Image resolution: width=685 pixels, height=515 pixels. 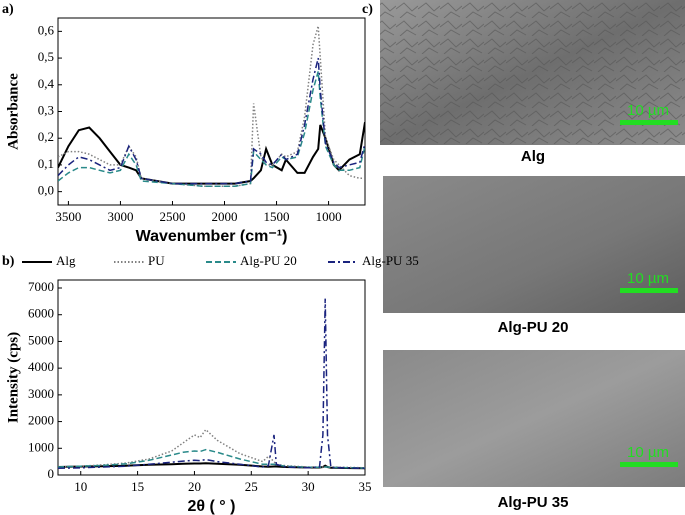 I want to click on image-caption: Alg-PU 20, so click(x=533, y=327).